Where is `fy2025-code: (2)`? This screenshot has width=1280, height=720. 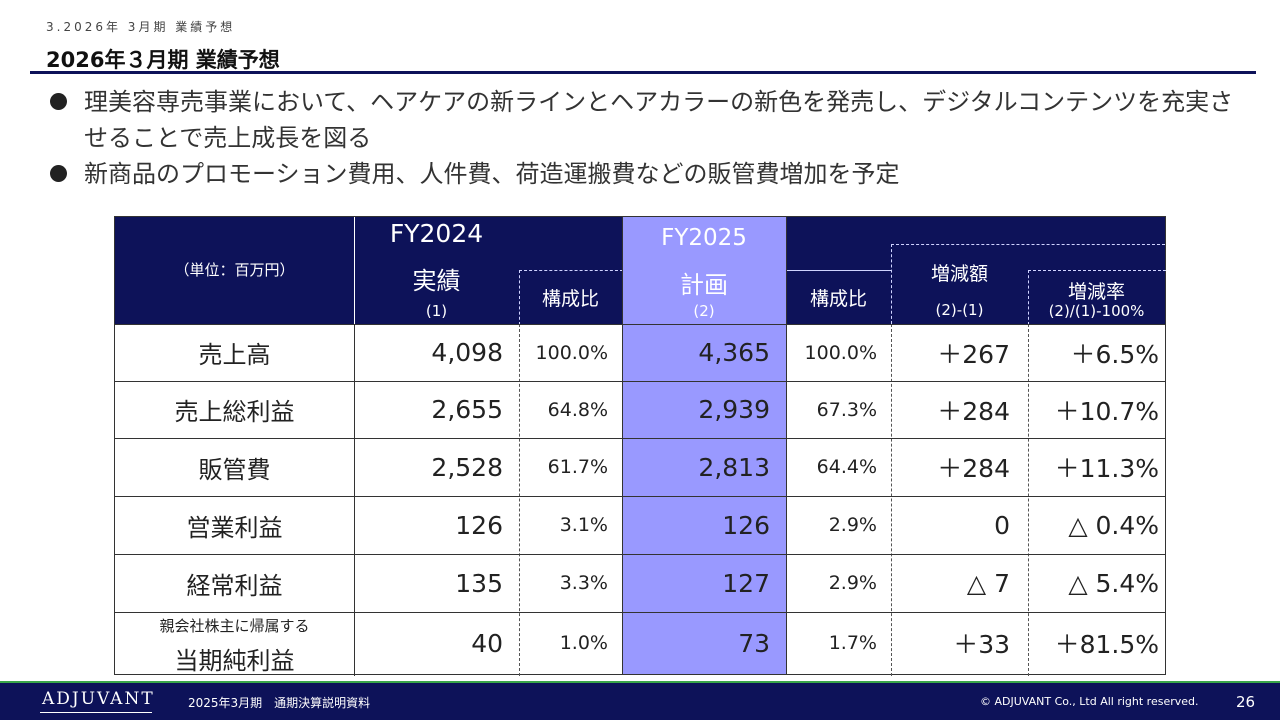
fy2025-code: (2) is located at coordinates (704, 311).